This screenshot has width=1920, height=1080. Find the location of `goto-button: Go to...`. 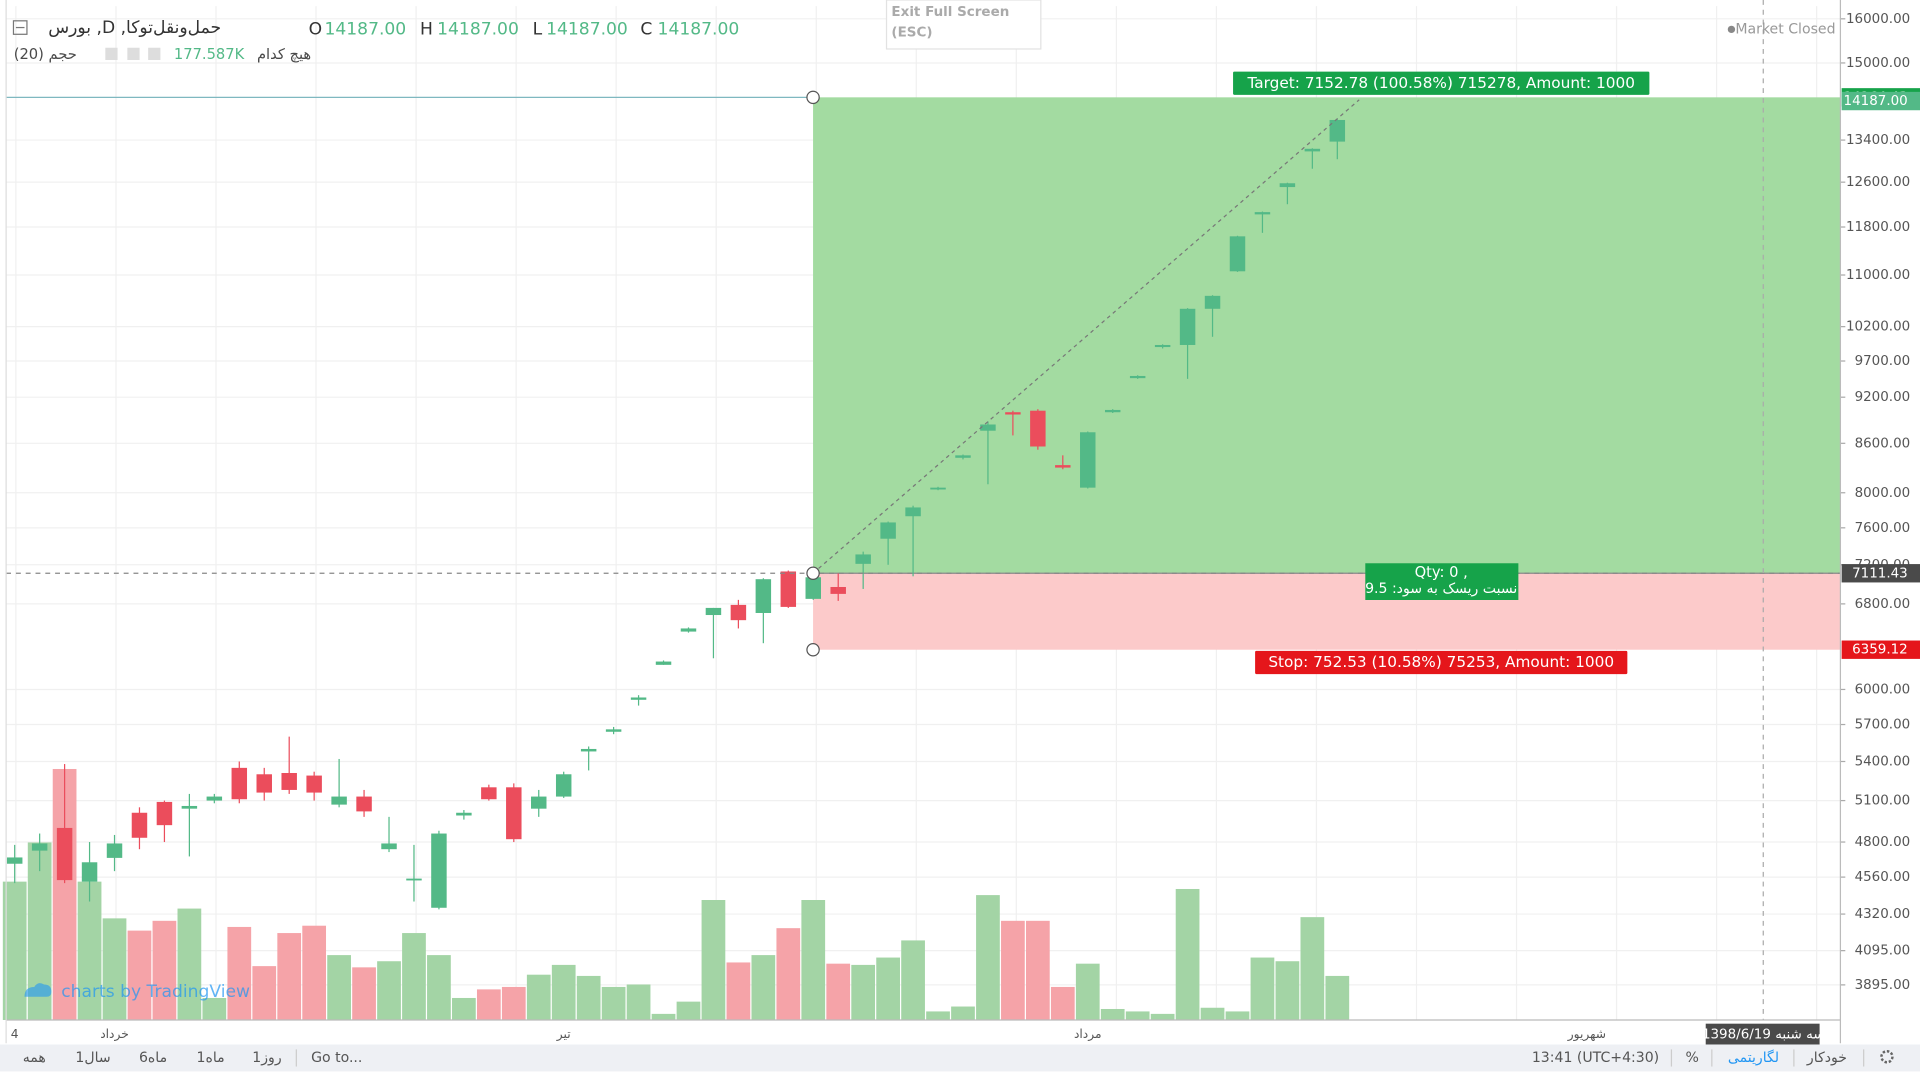

goto-button: Go to... is located at coordinates (336, 1058).